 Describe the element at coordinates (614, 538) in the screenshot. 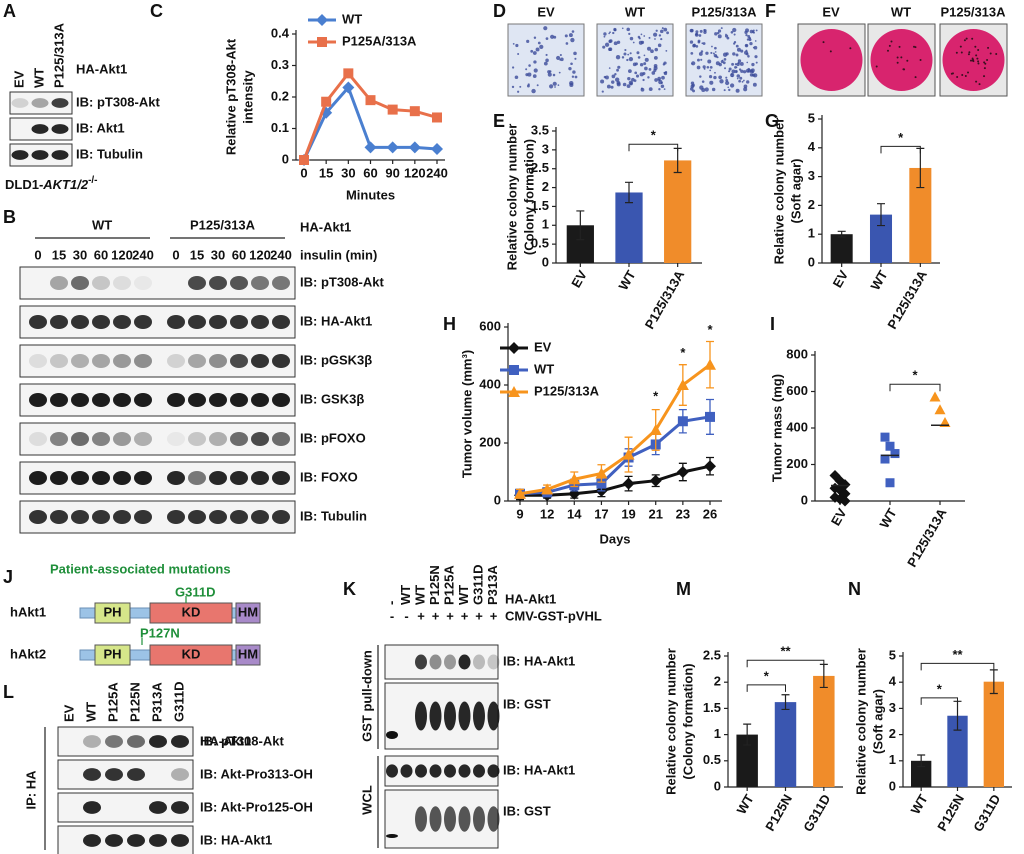

I see `x-axis-label: Days` at that location.